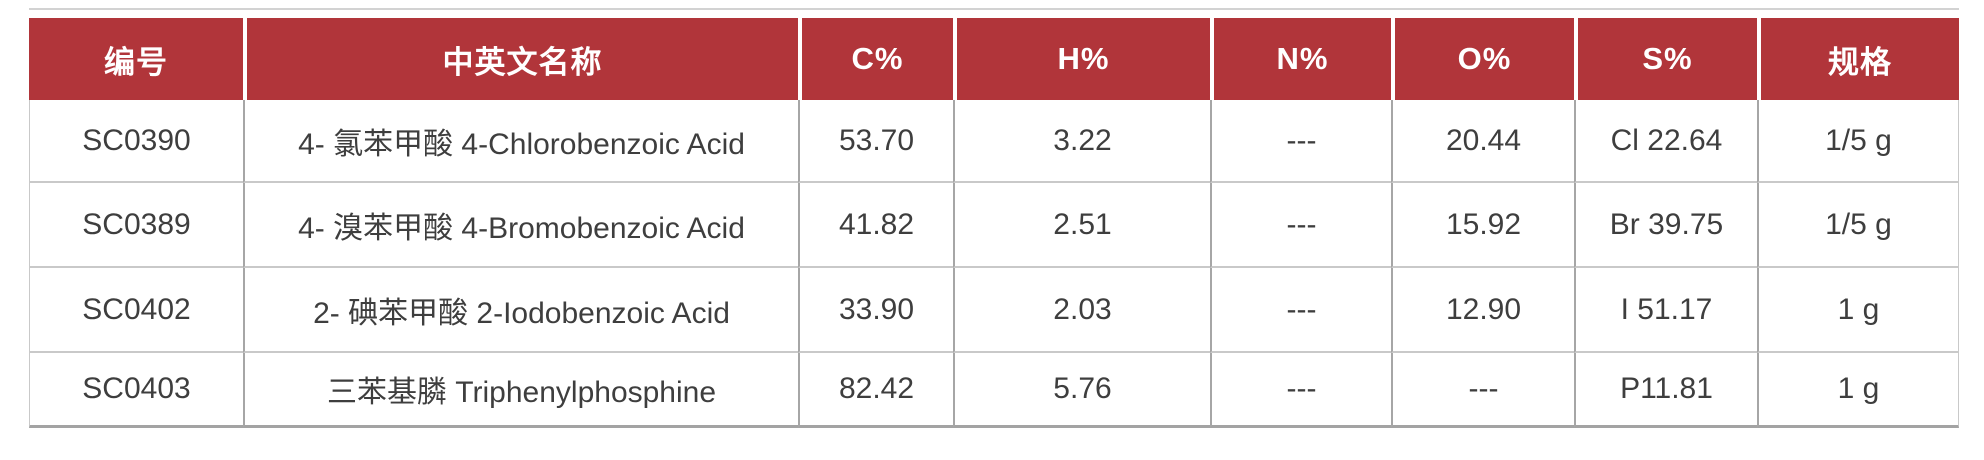 The width and height of the screenshot is (1984, 460). I want to click on cell-h-pct: 3.22, so click(1081, 141).